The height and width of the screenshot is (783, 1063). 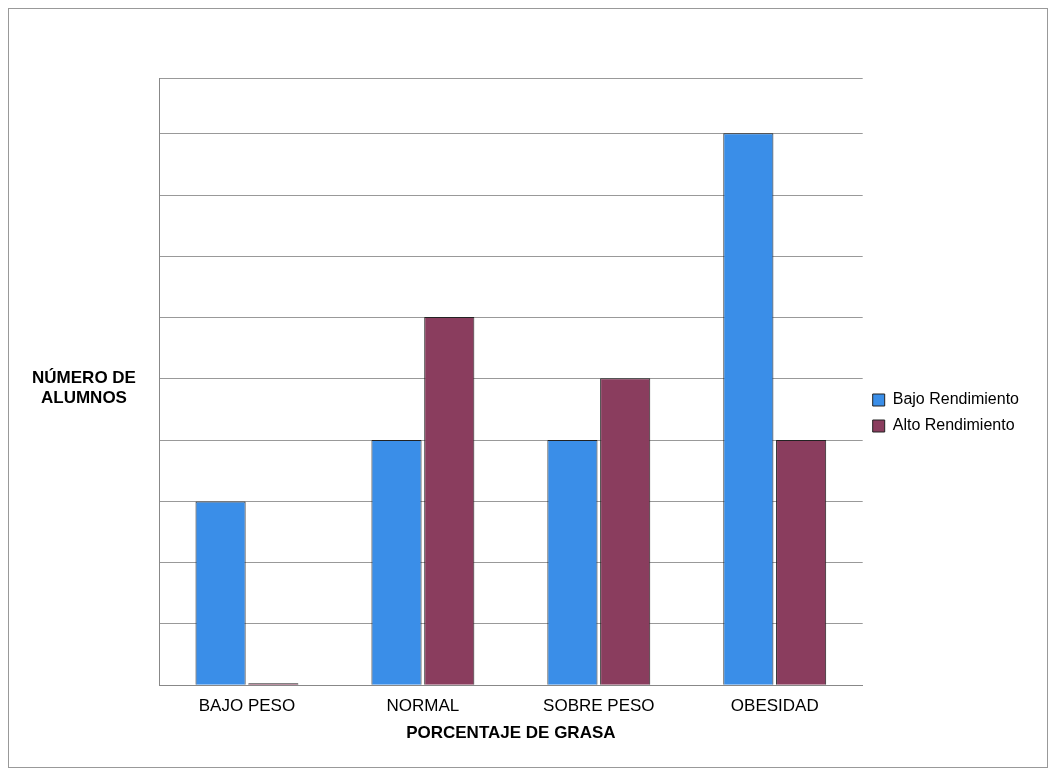 I want to click on legend-label: Bajo Rendimiento, so click(x=956, y=399).